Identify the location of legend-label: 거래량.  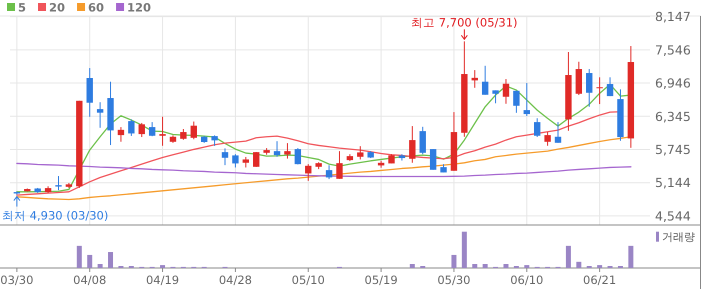
(678, 237).